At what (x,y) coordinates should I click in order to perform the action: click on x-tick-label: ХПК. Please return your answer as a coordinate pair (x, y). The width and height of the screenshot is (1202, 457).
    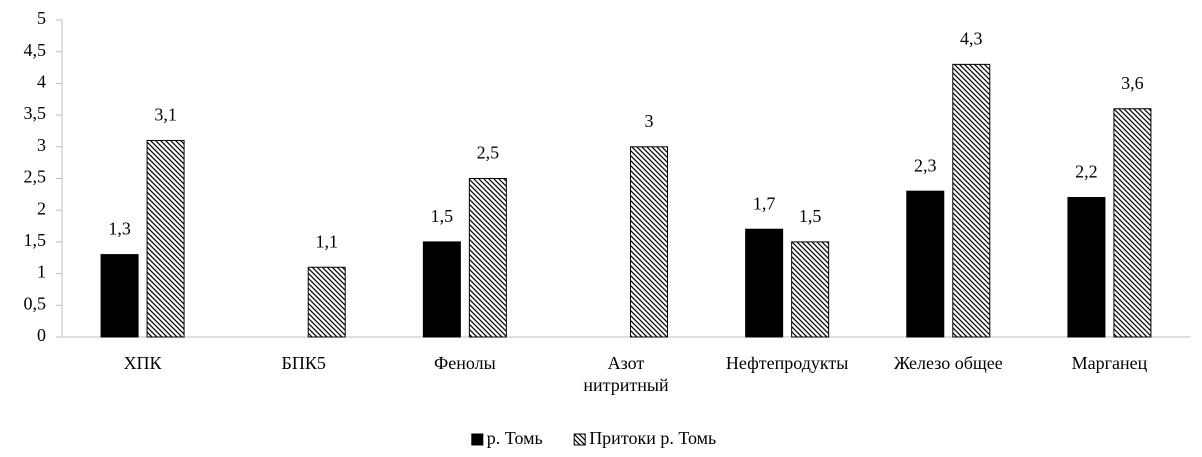
    Looking at the image, I should click on (142, 363).